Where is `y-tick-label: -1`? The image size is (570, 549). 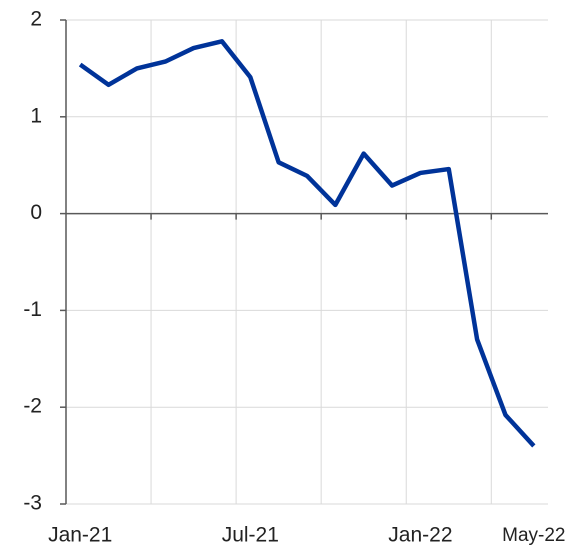 y-tick-label: -1 is located at coordinates (32, 309).